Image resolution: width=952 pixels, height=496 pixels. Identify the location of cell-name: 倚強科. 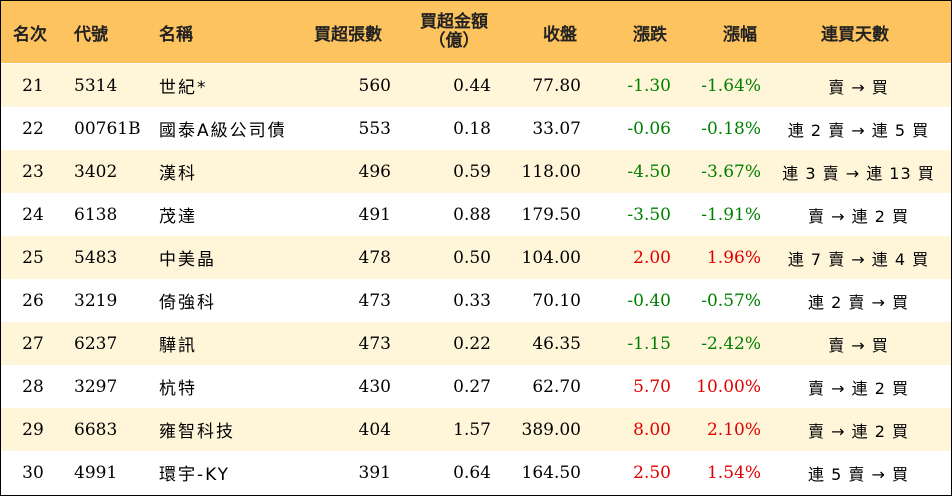
(187, 303).